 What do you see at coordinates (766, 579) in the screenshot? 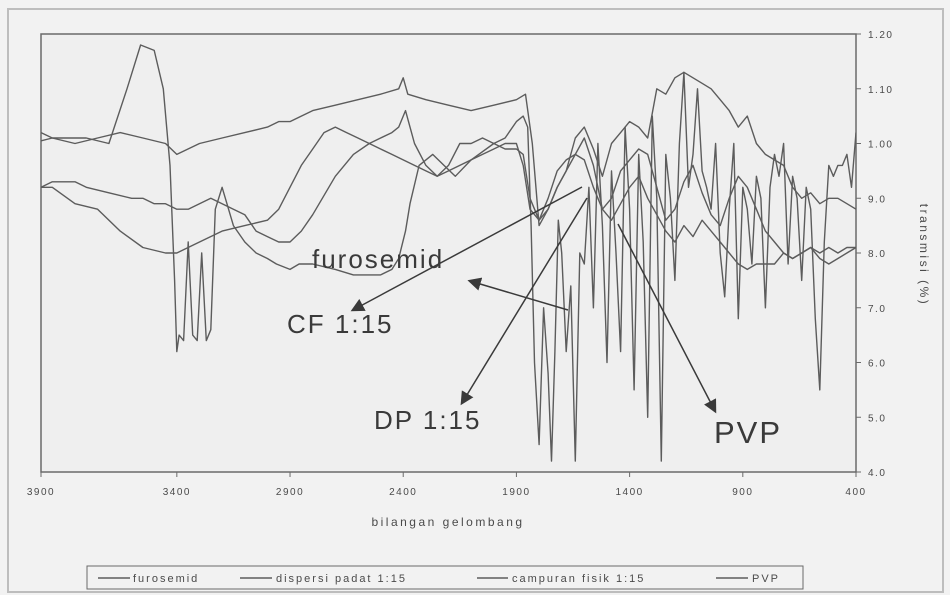
I see `legend-label-pvp: PVP` at bounding box center [766, 579].